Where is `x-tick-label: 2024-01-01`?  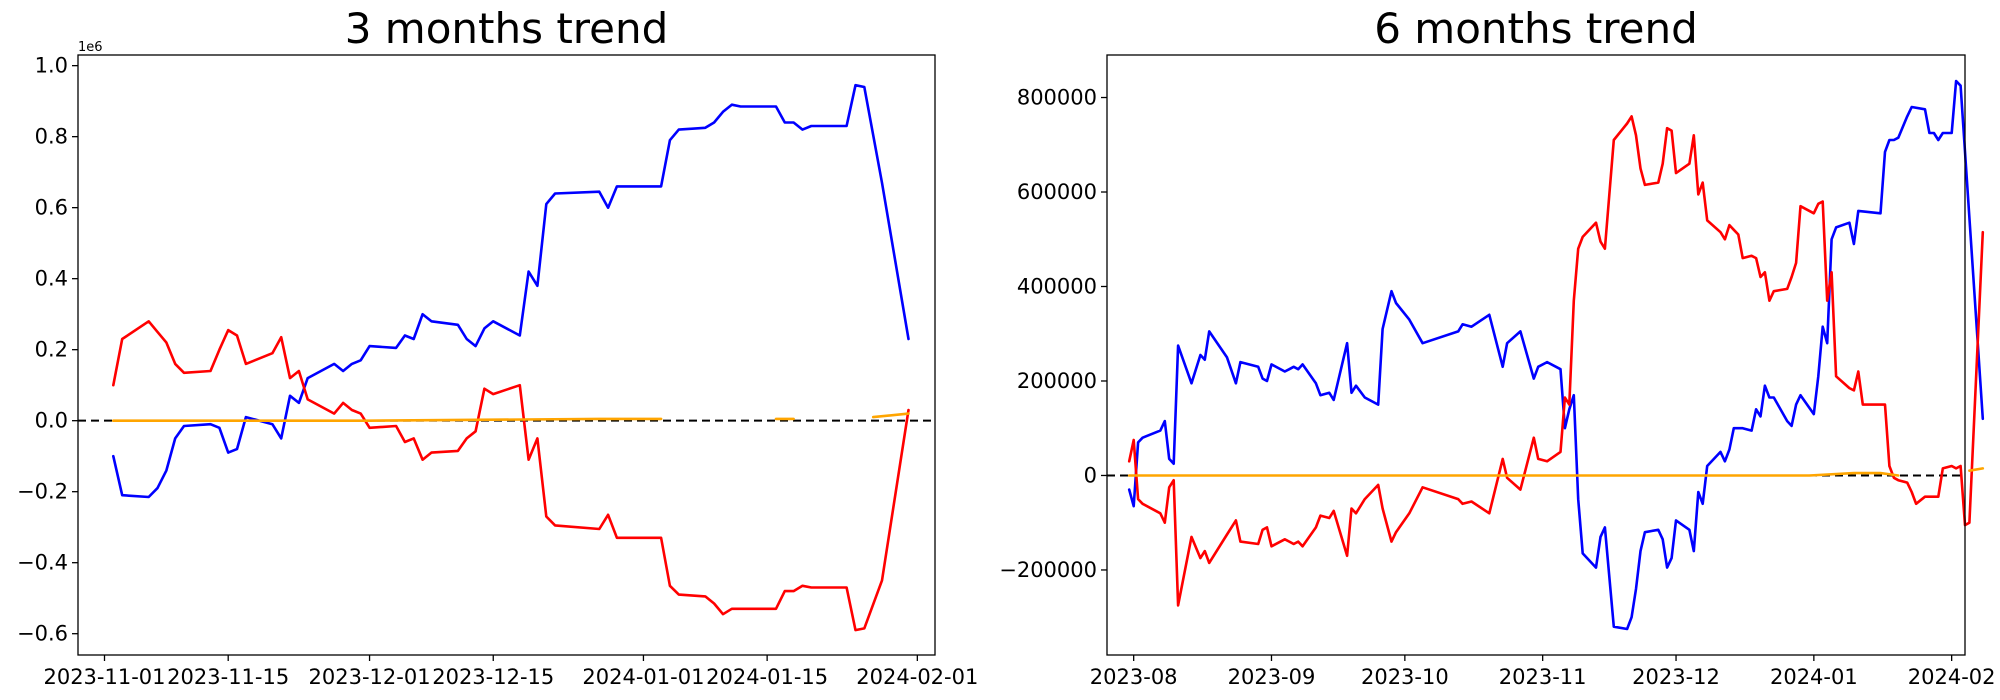 x-tick-label: 2024-01-01 is located at coordinates (643, 677).